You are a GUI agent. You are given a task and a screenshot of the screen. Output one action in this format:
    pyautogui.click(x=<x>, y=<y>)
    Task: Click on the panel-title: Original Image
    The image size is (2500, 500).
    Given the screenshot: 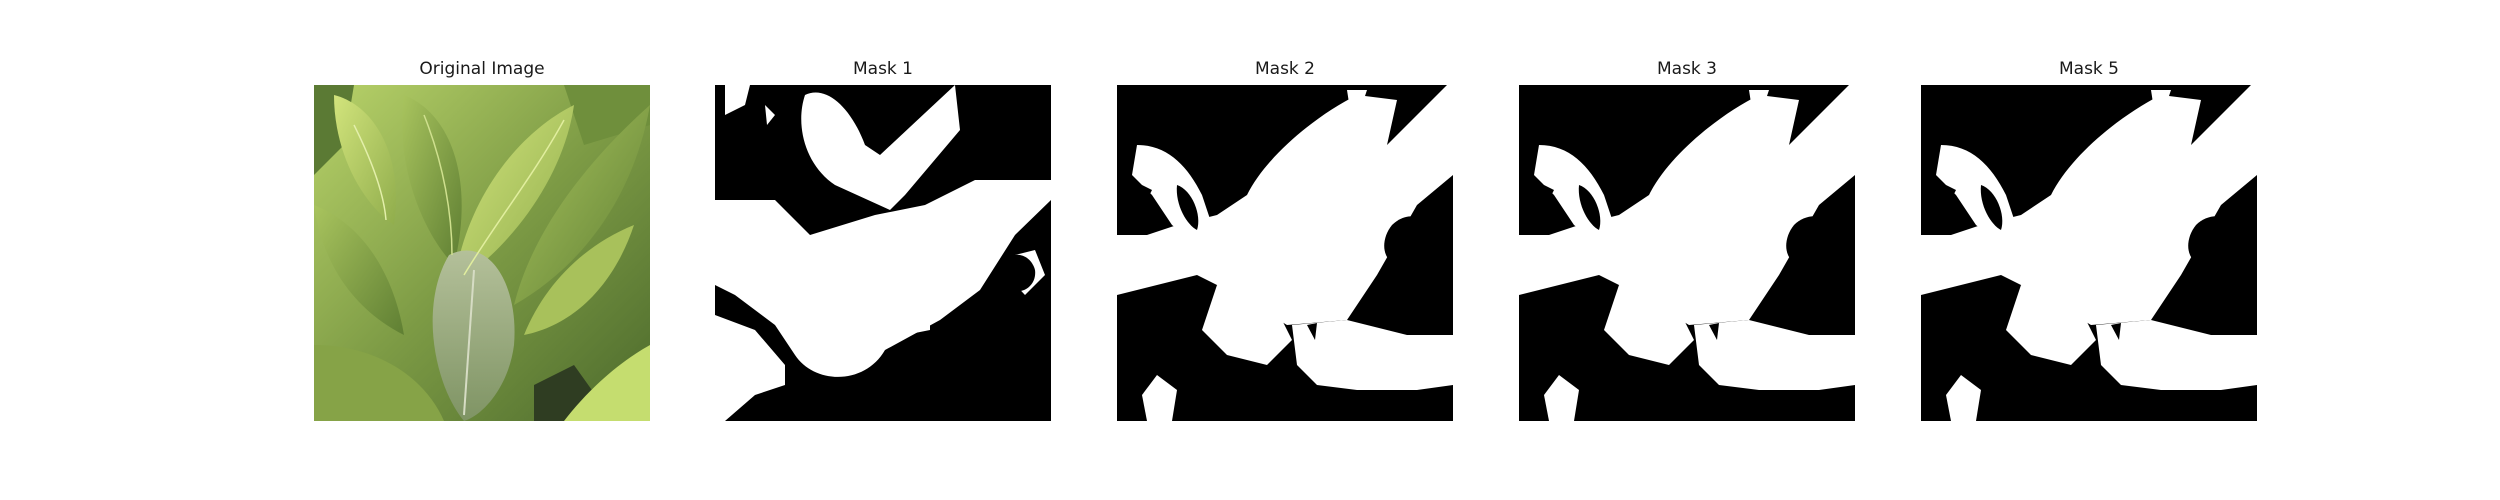 What is the action you would take?
    pyautogui.click(x=482, y=69)
    